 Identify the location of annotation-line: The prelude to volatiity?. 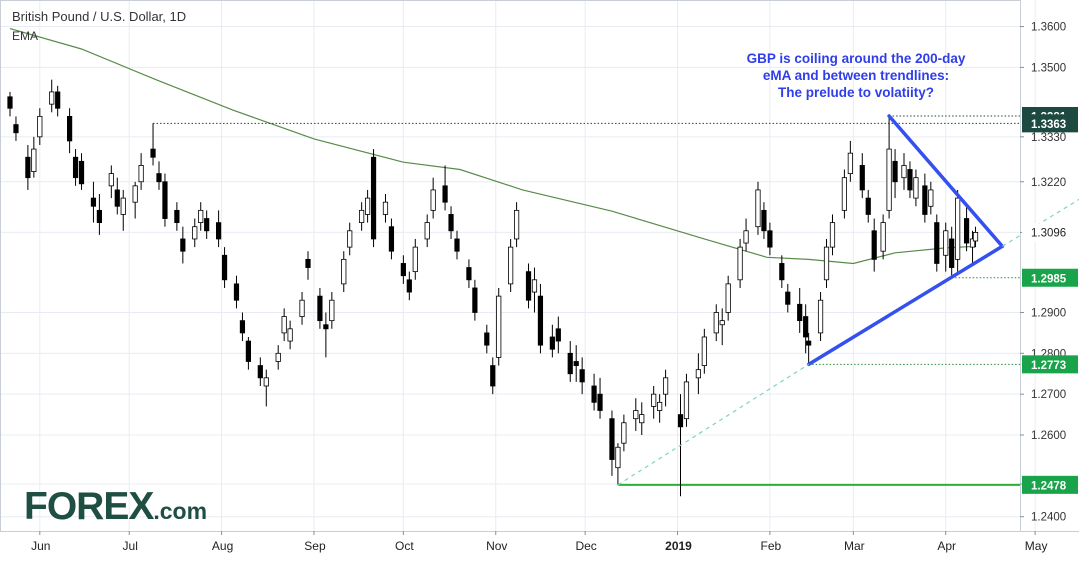
(855, 92).